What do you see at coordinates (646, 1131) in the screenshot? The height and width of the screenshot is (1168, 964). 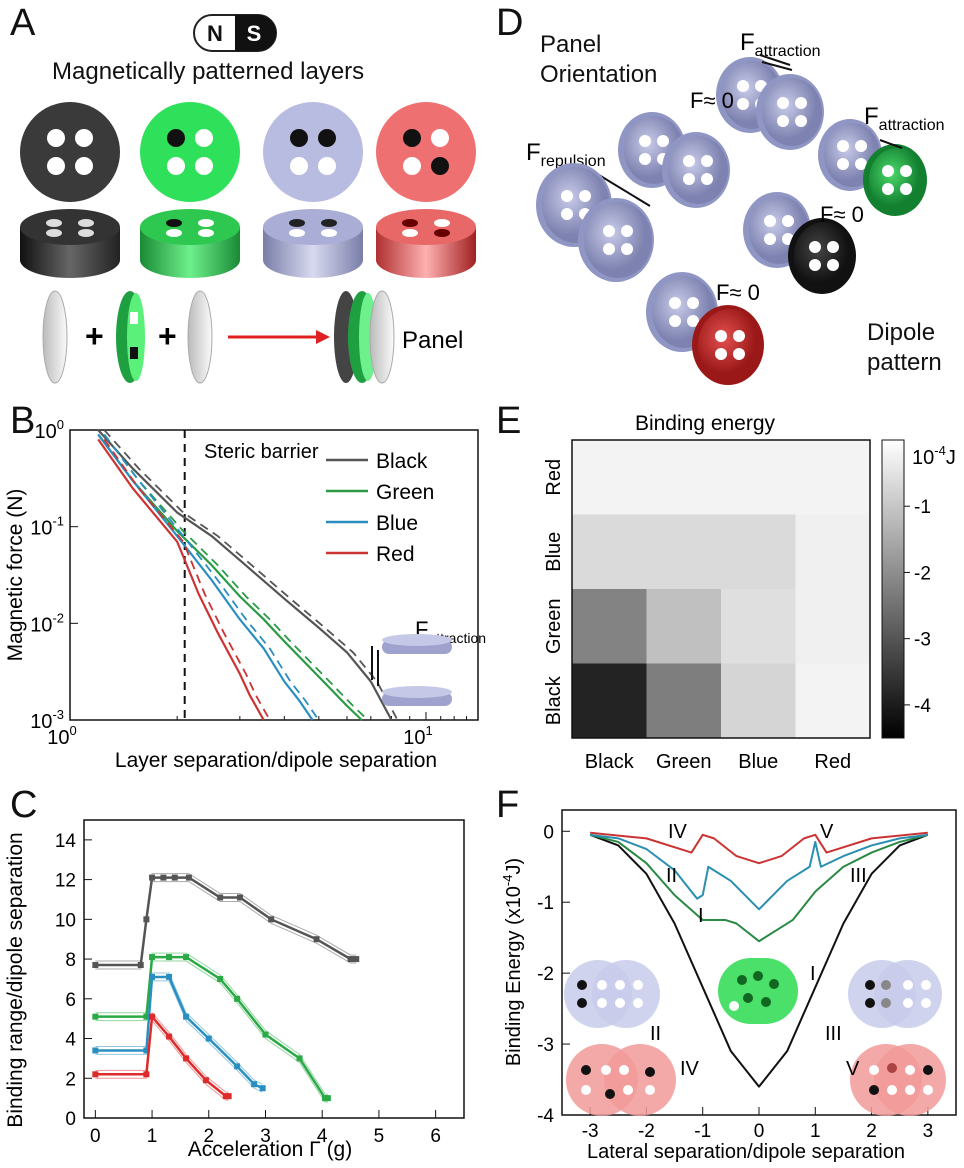 I see `f-xtick-label: -2` at bounding box center [646, 1131].